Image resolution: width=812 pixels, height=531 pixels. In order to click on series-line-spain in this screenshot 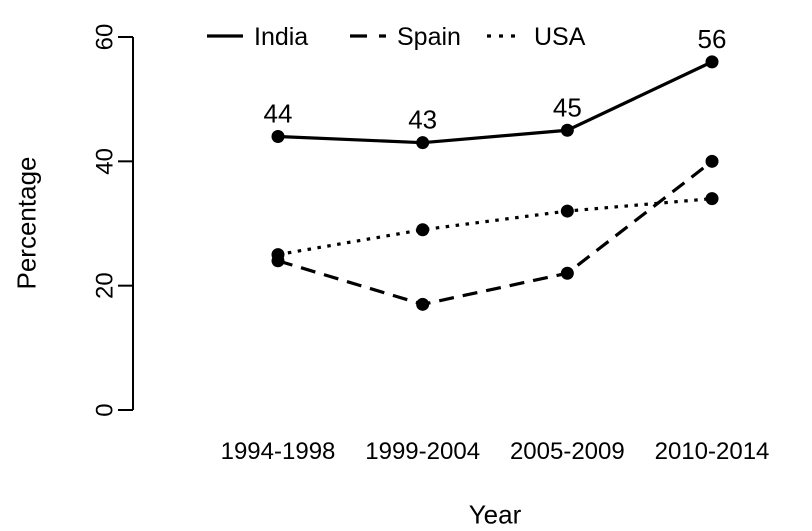, I will do `click(495, 233)`.